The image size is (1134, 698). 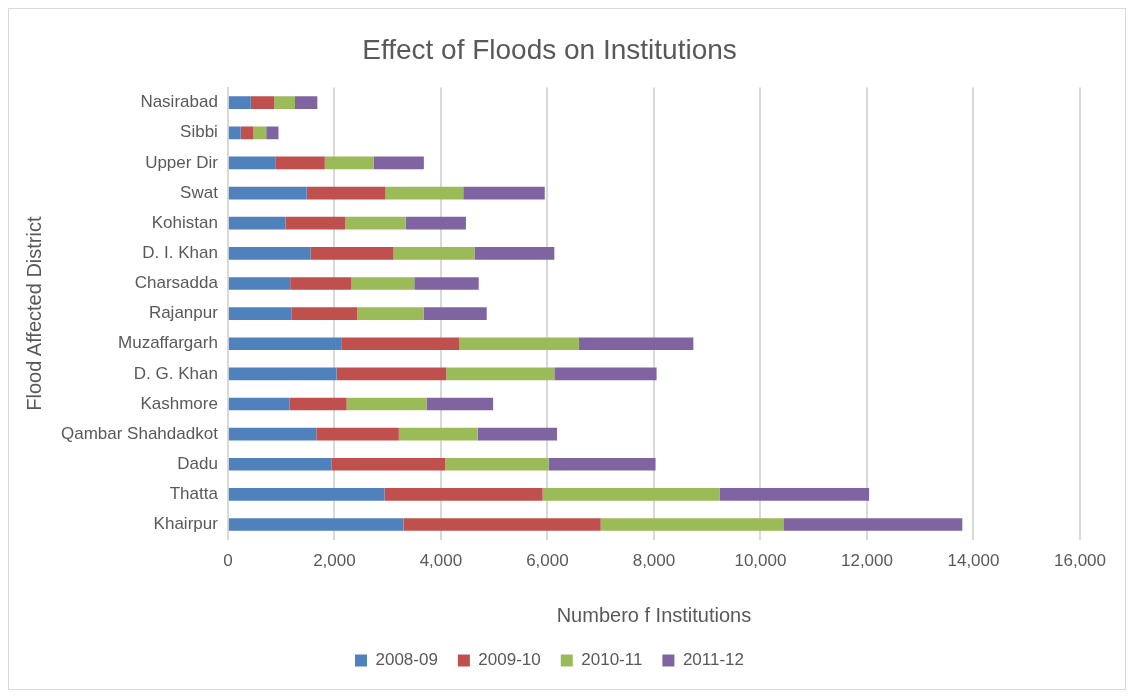 I want to click on y-tick-label: Upper Dir, so click(x=182, y=162).